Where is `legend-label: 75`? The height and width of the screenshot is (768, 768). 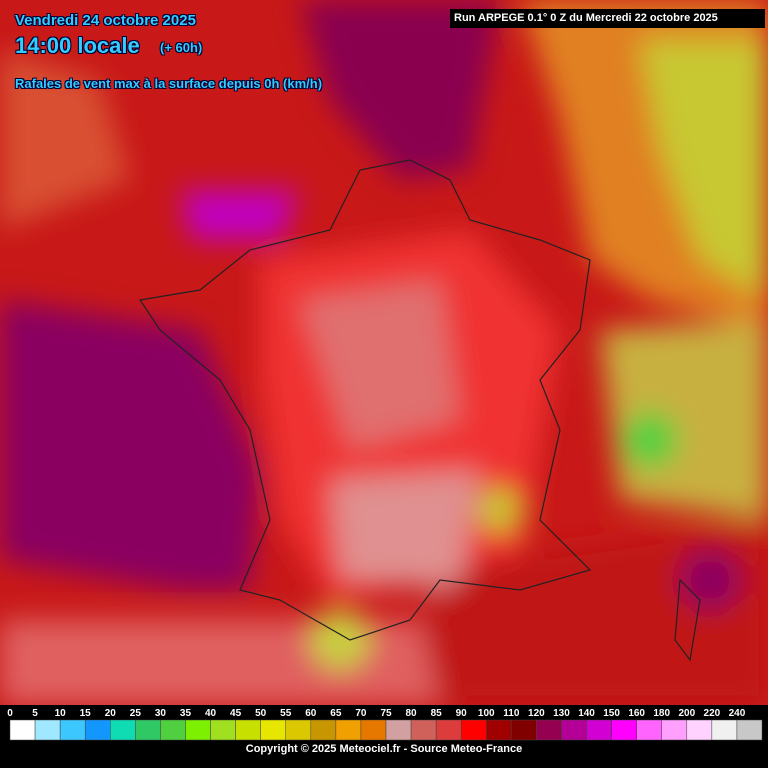 legend-label: 75 is located at coordinates (386, 713).